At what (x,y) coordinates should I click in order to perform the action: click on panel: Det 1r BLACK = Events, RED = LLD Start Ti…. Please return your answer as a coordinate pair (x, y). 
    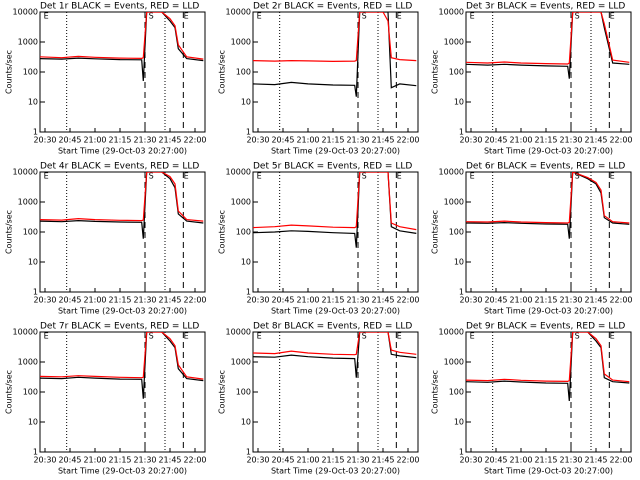
    Looking at the image, I should click on (106, 79).